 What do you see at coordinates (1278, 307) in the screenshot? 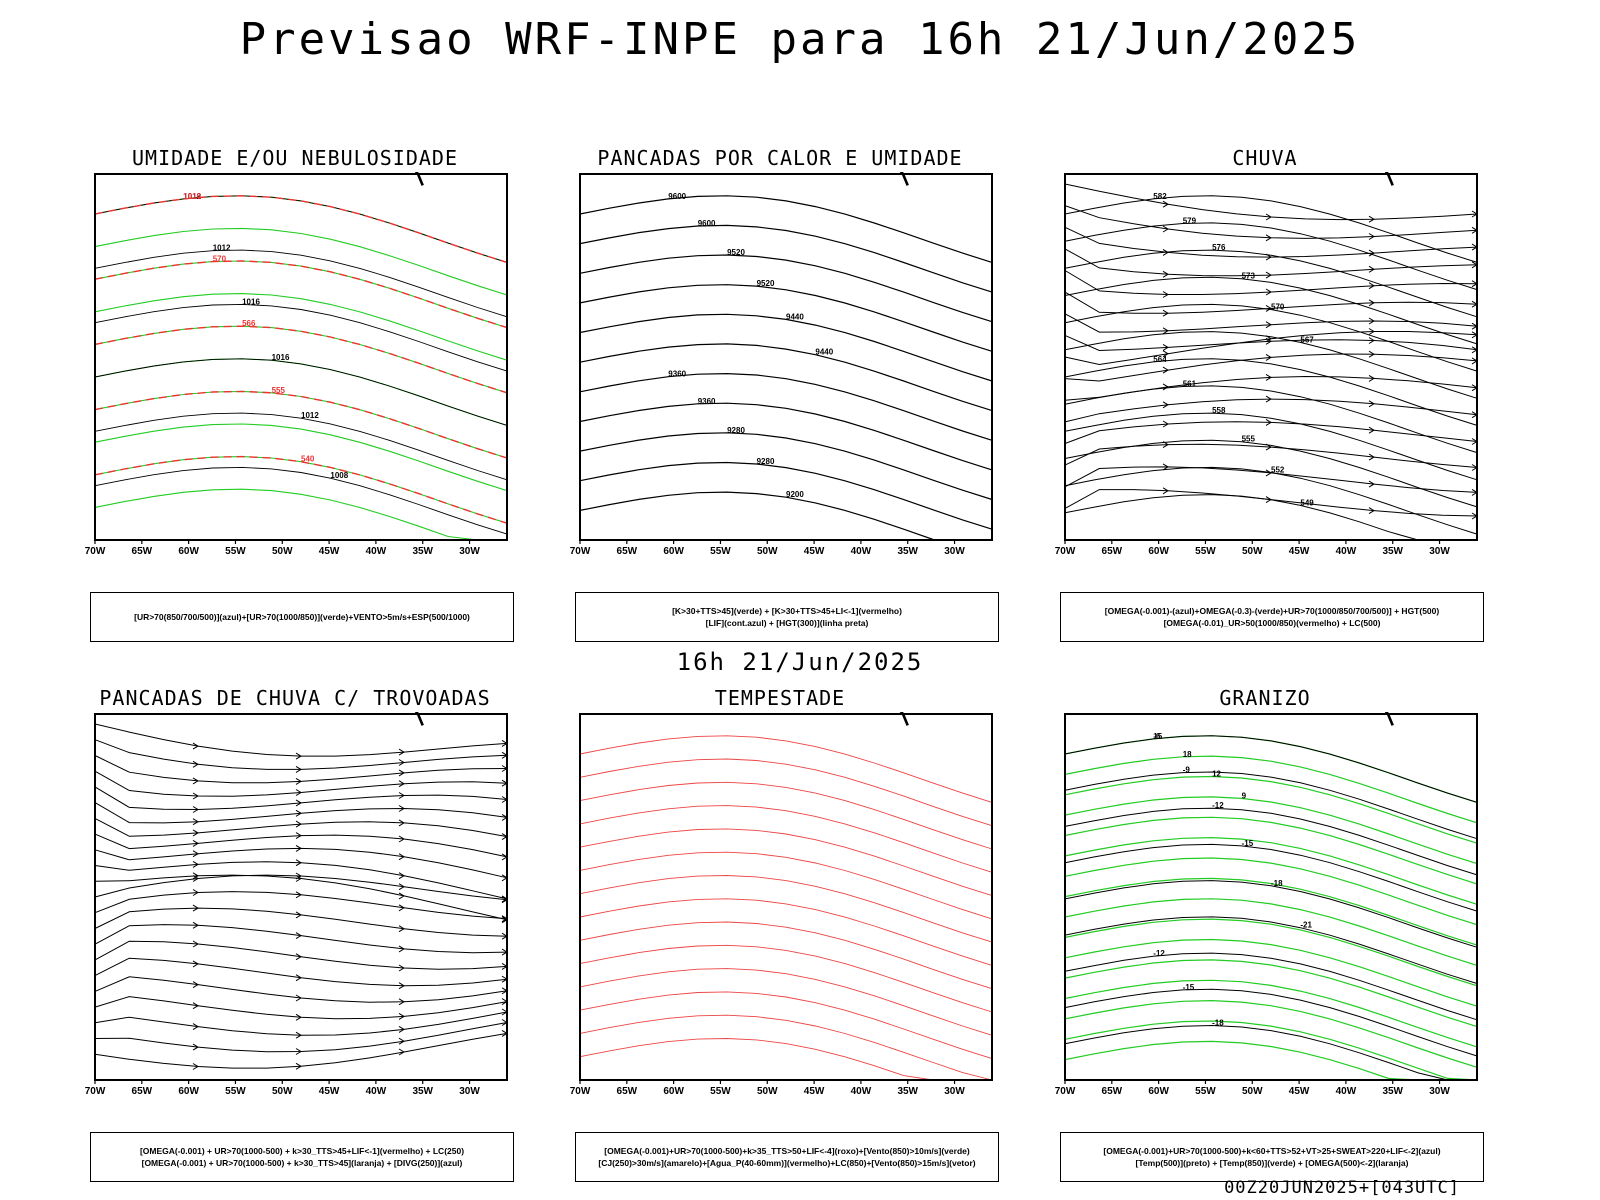
I see `contour-label: 570` at bounding box center [1278, 307].